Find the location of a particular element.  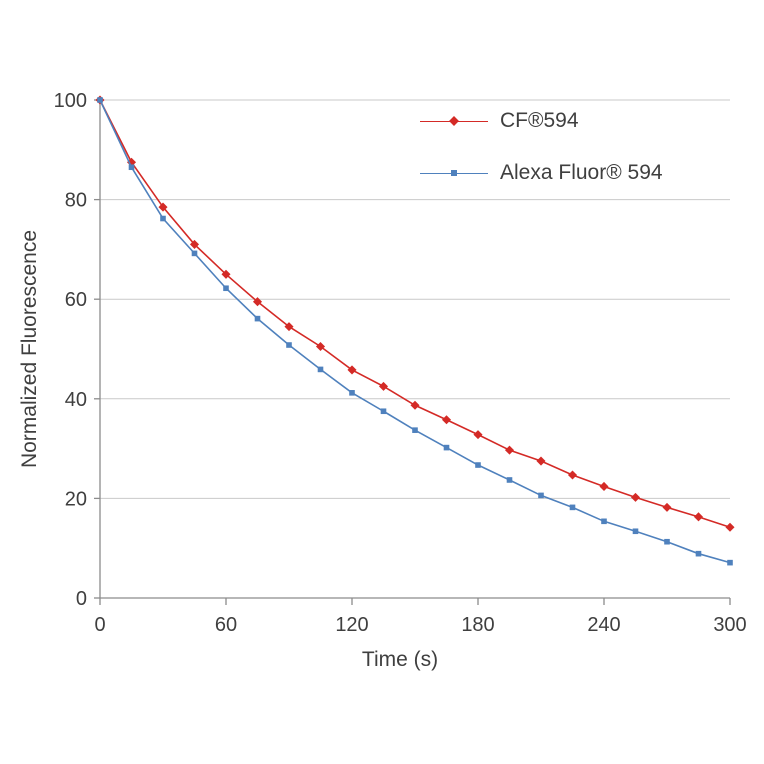

svg-text: 100 is located at coordinates (70, 101).